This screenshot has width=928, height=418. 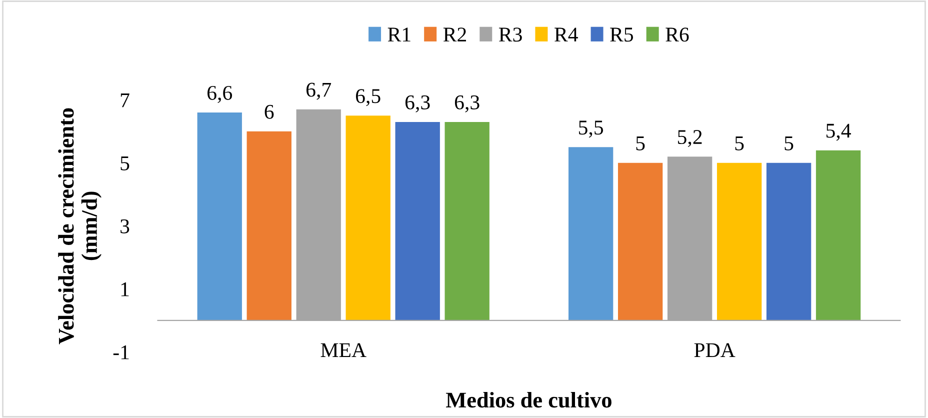 What do you see at coordinates (399, 35) in the screenshot?
I see `legend-label: R1` at bounding box center [399, 35].